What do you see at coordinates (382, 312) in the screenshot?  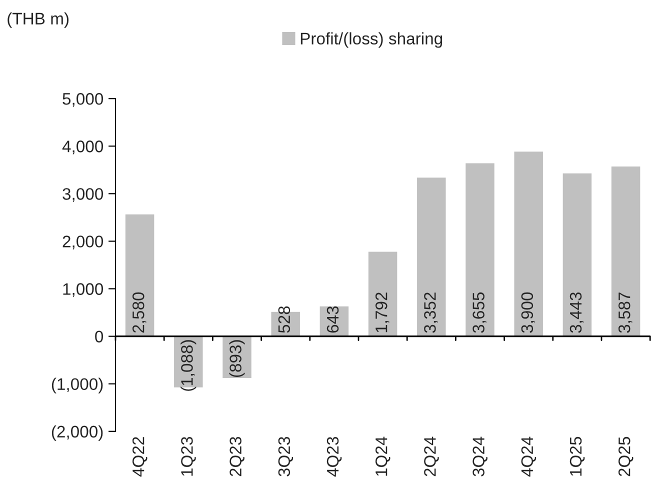 I see `data-label: 1,792` at bounding box center [382, 312].